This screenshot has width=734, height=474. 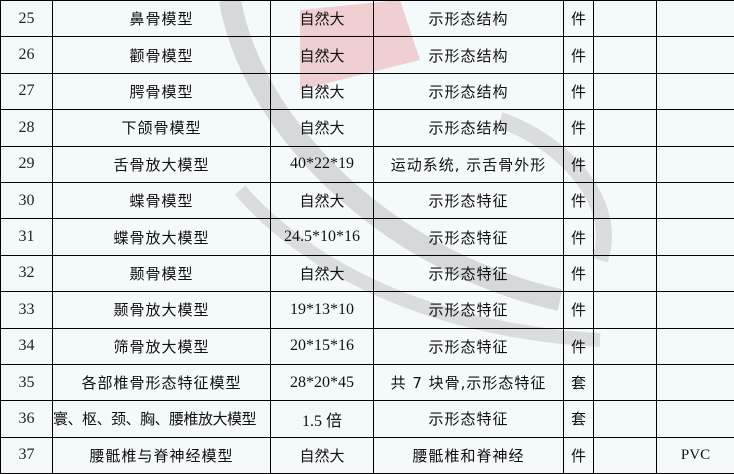 What do you see at coordinates (26, 273) in the screenshot?
I see `row-number: 32` at bounding box center [26, 273].